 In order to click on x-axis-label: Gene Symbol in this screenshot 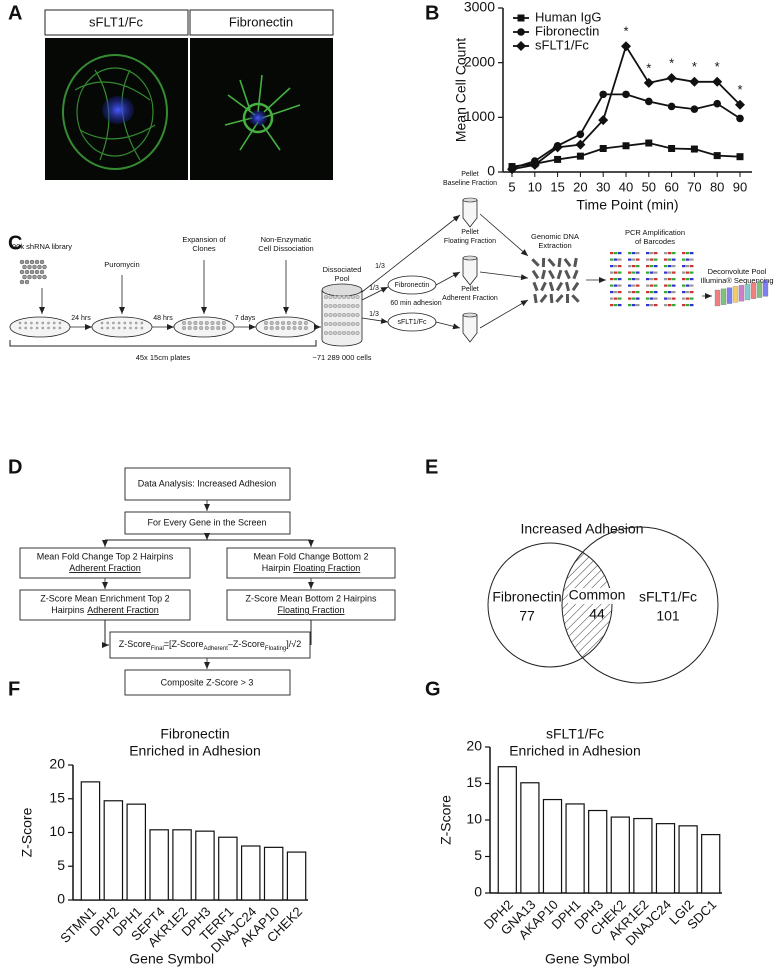, I will do `click(171, 959)`.